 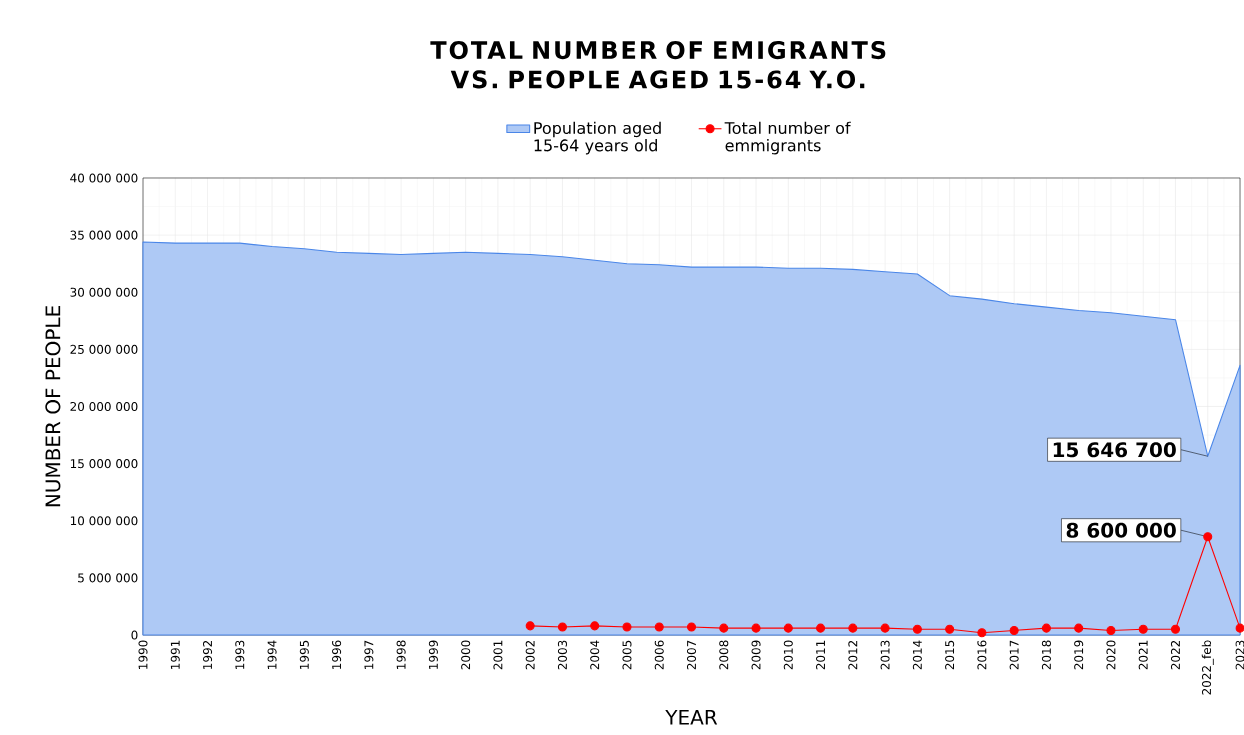 What do you see at coordinates (1207, 667) in the screenshot?
I see `x-tick-label: 2022_feb` at bounding box center [1207, 667].